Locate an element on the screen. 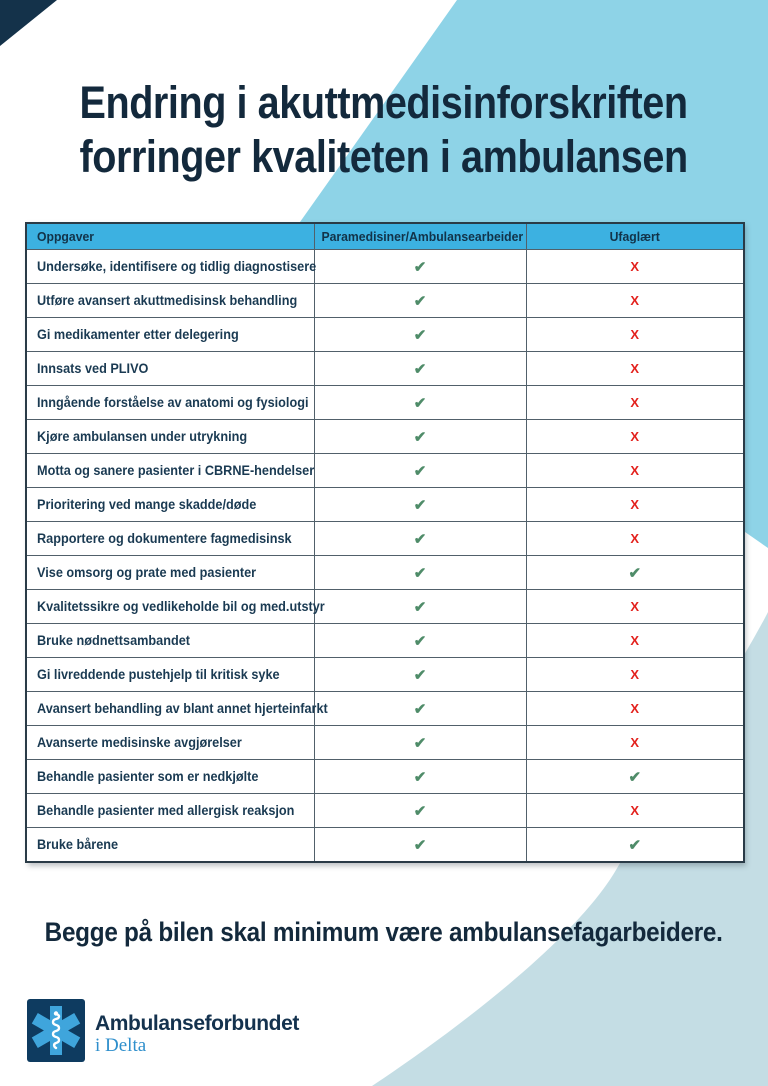 Image resolution: width=768 pixels, height=1086 pixels. table-row: Avanserte medisinske avgjørelser ✔ X is located at coordinates (385, 742).